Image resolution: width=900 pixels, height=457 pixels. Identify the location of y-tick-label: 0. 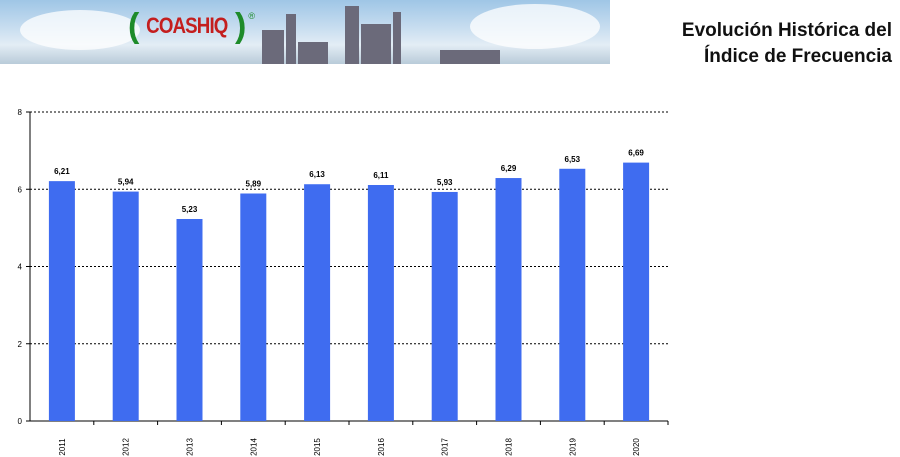
(20, 421).